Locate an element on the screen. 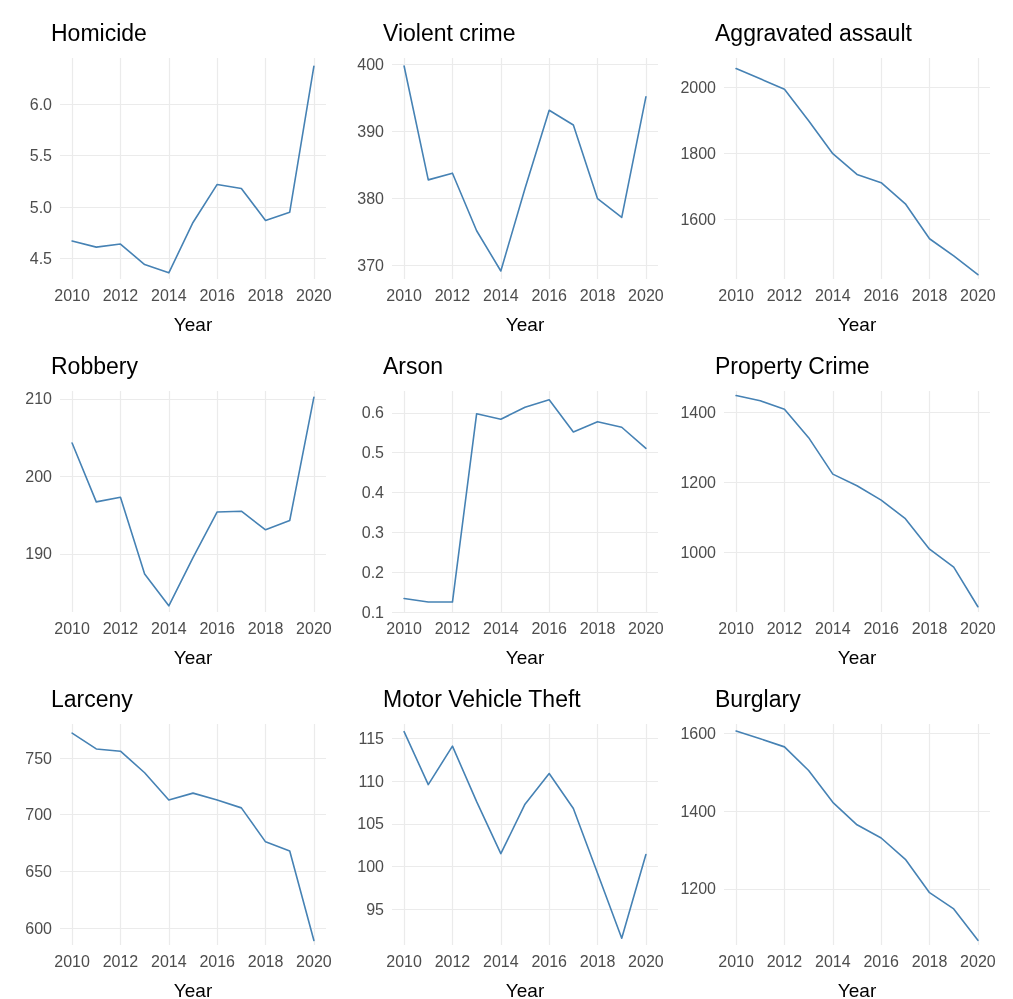 Image resolution: width=1013 pixels, height=999 pixels. y-tick-label: 650 is located at coordinates (39, 871).